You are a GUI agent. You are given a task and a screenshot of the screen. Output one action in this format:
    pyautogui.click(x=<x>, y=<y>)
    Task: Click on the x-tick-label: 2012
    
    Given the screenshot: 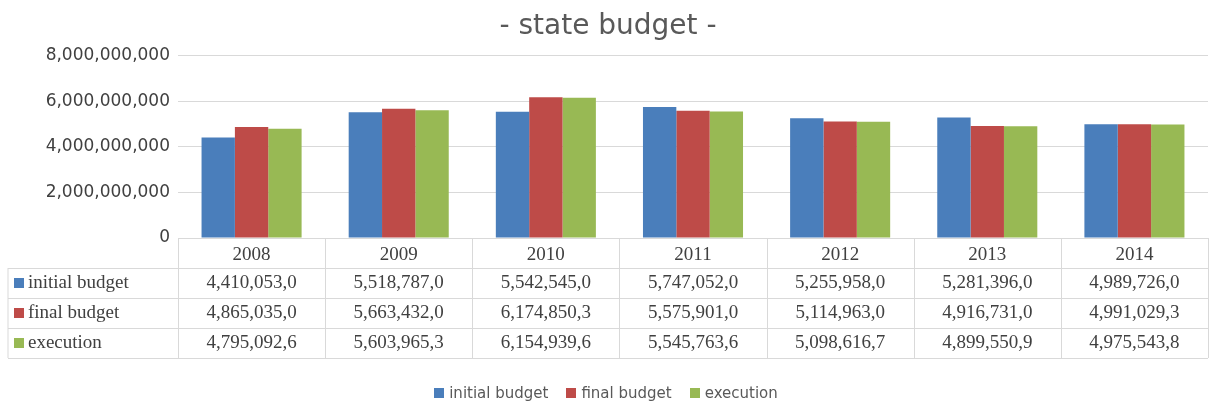 What is the action you would take?
    pyautogui.click(x=840, y=254)
    